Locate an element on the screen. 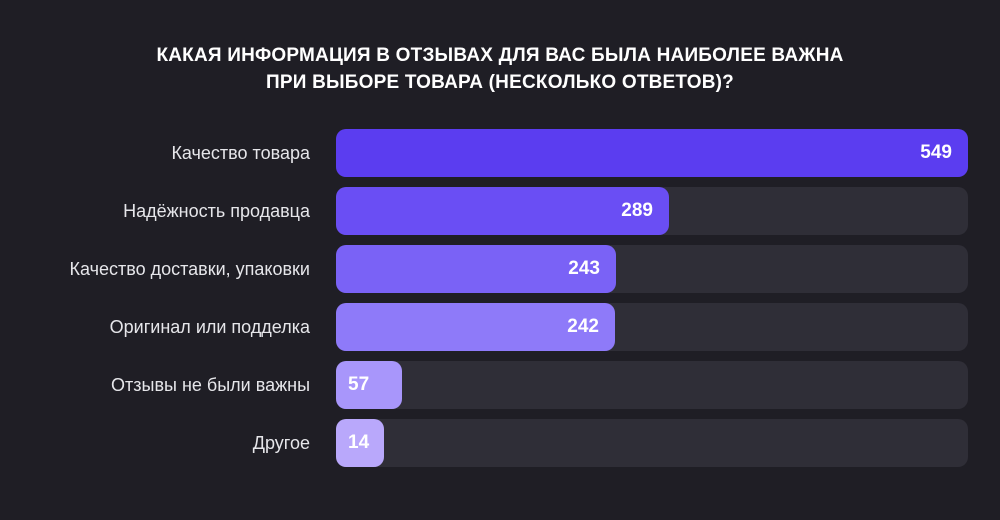 The image size is (1000, 520). bar-row: Качество товара 549 is located at coordinates (500, 153).